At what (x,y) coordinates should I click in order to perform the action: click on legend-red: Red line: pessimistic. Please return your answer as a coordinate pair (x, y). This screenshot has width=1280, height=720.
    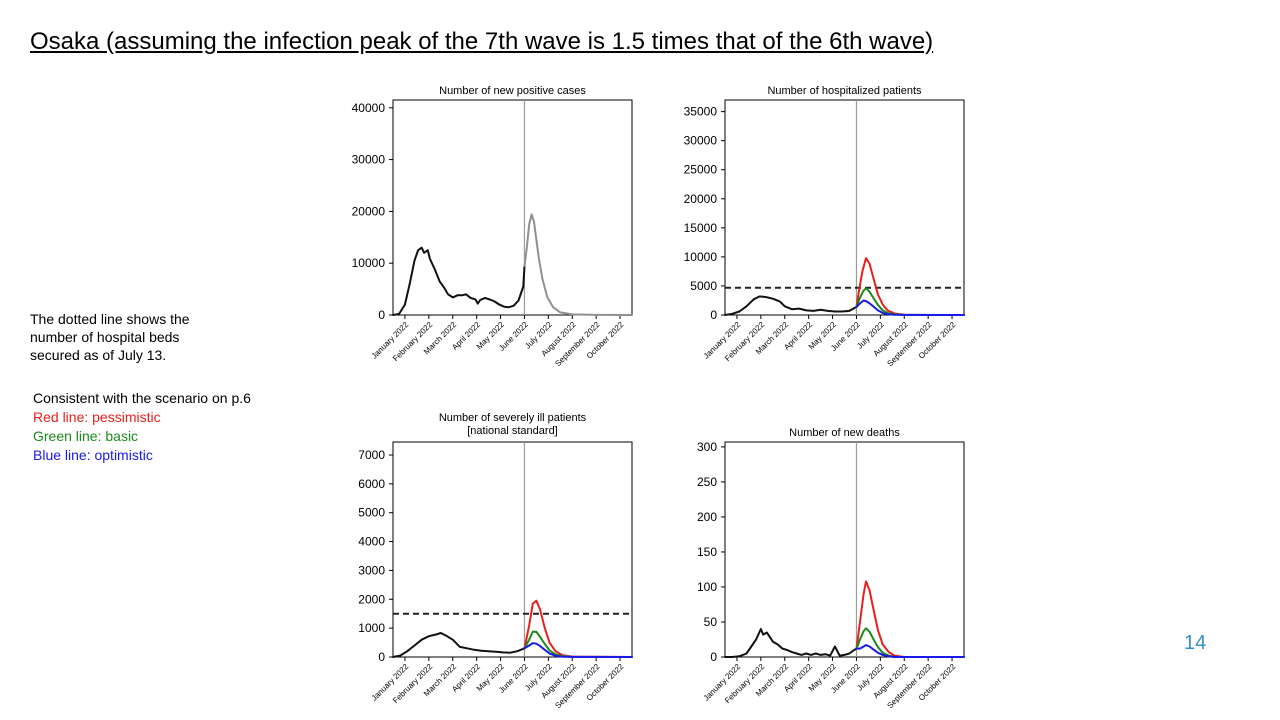
    Looking at the image, I should click on (97, 417).